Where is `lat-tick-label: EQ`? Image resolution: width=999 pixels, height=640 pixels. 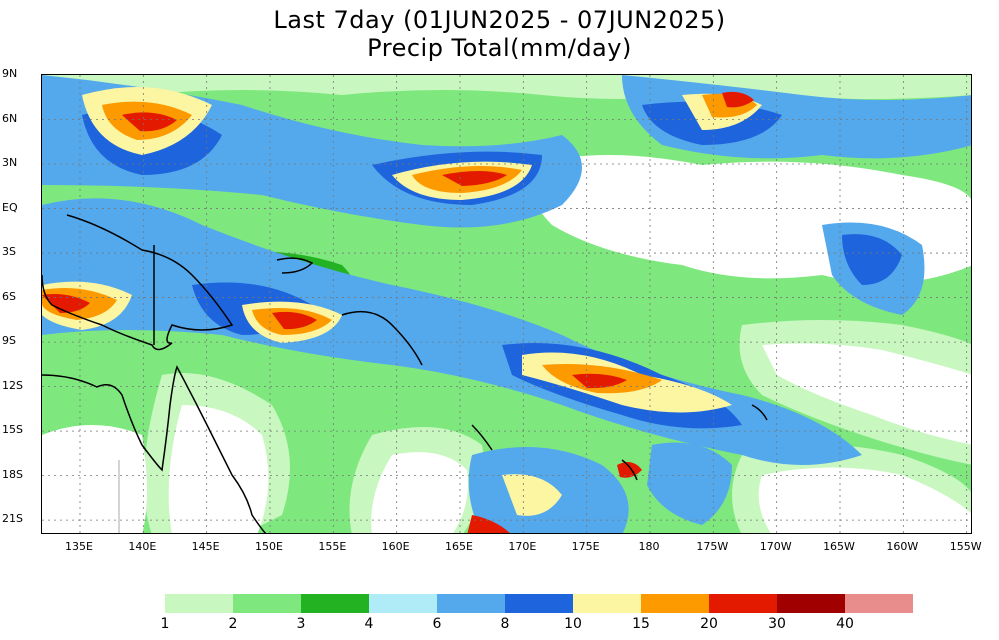 lat-tick-label: EQ is located at coordinates (10, 207).